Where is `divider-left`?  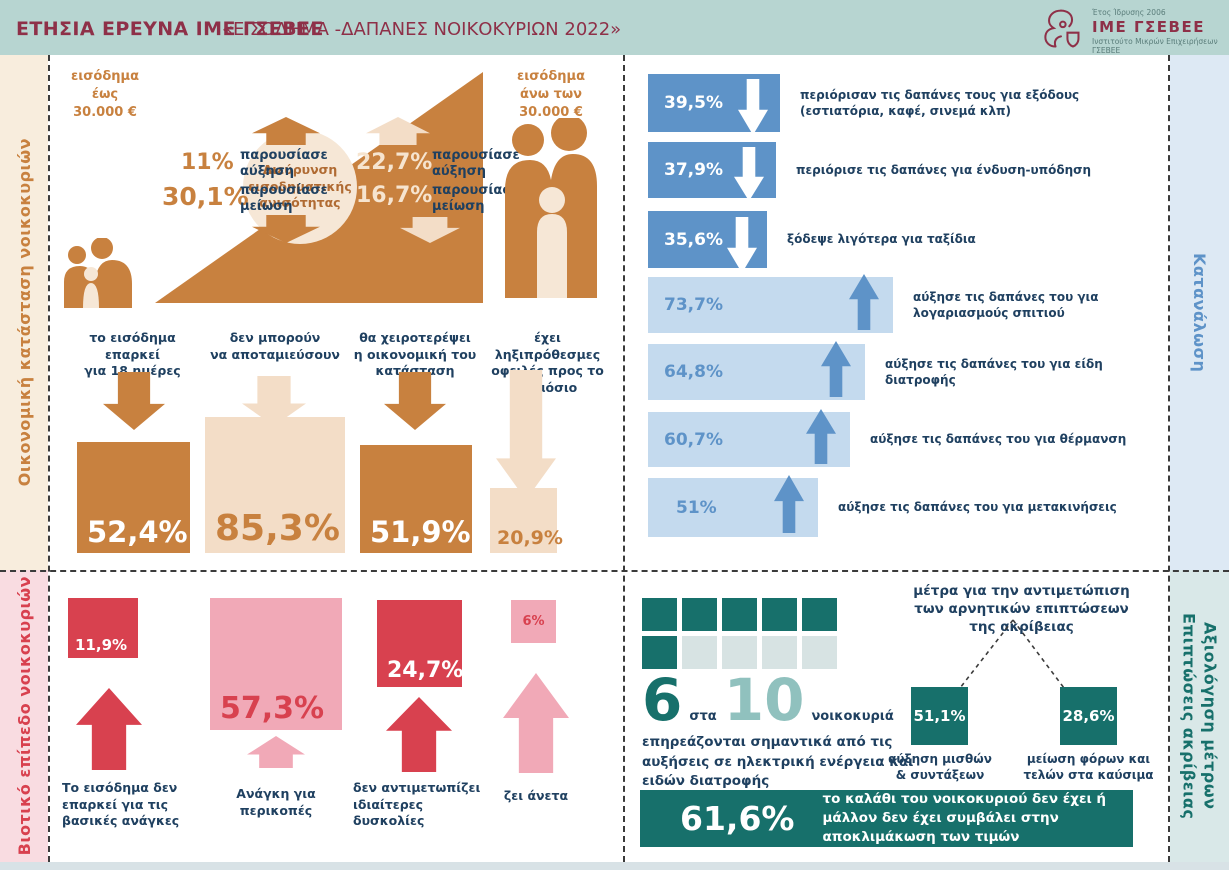 divider-left is located at coordinates (49, 458).